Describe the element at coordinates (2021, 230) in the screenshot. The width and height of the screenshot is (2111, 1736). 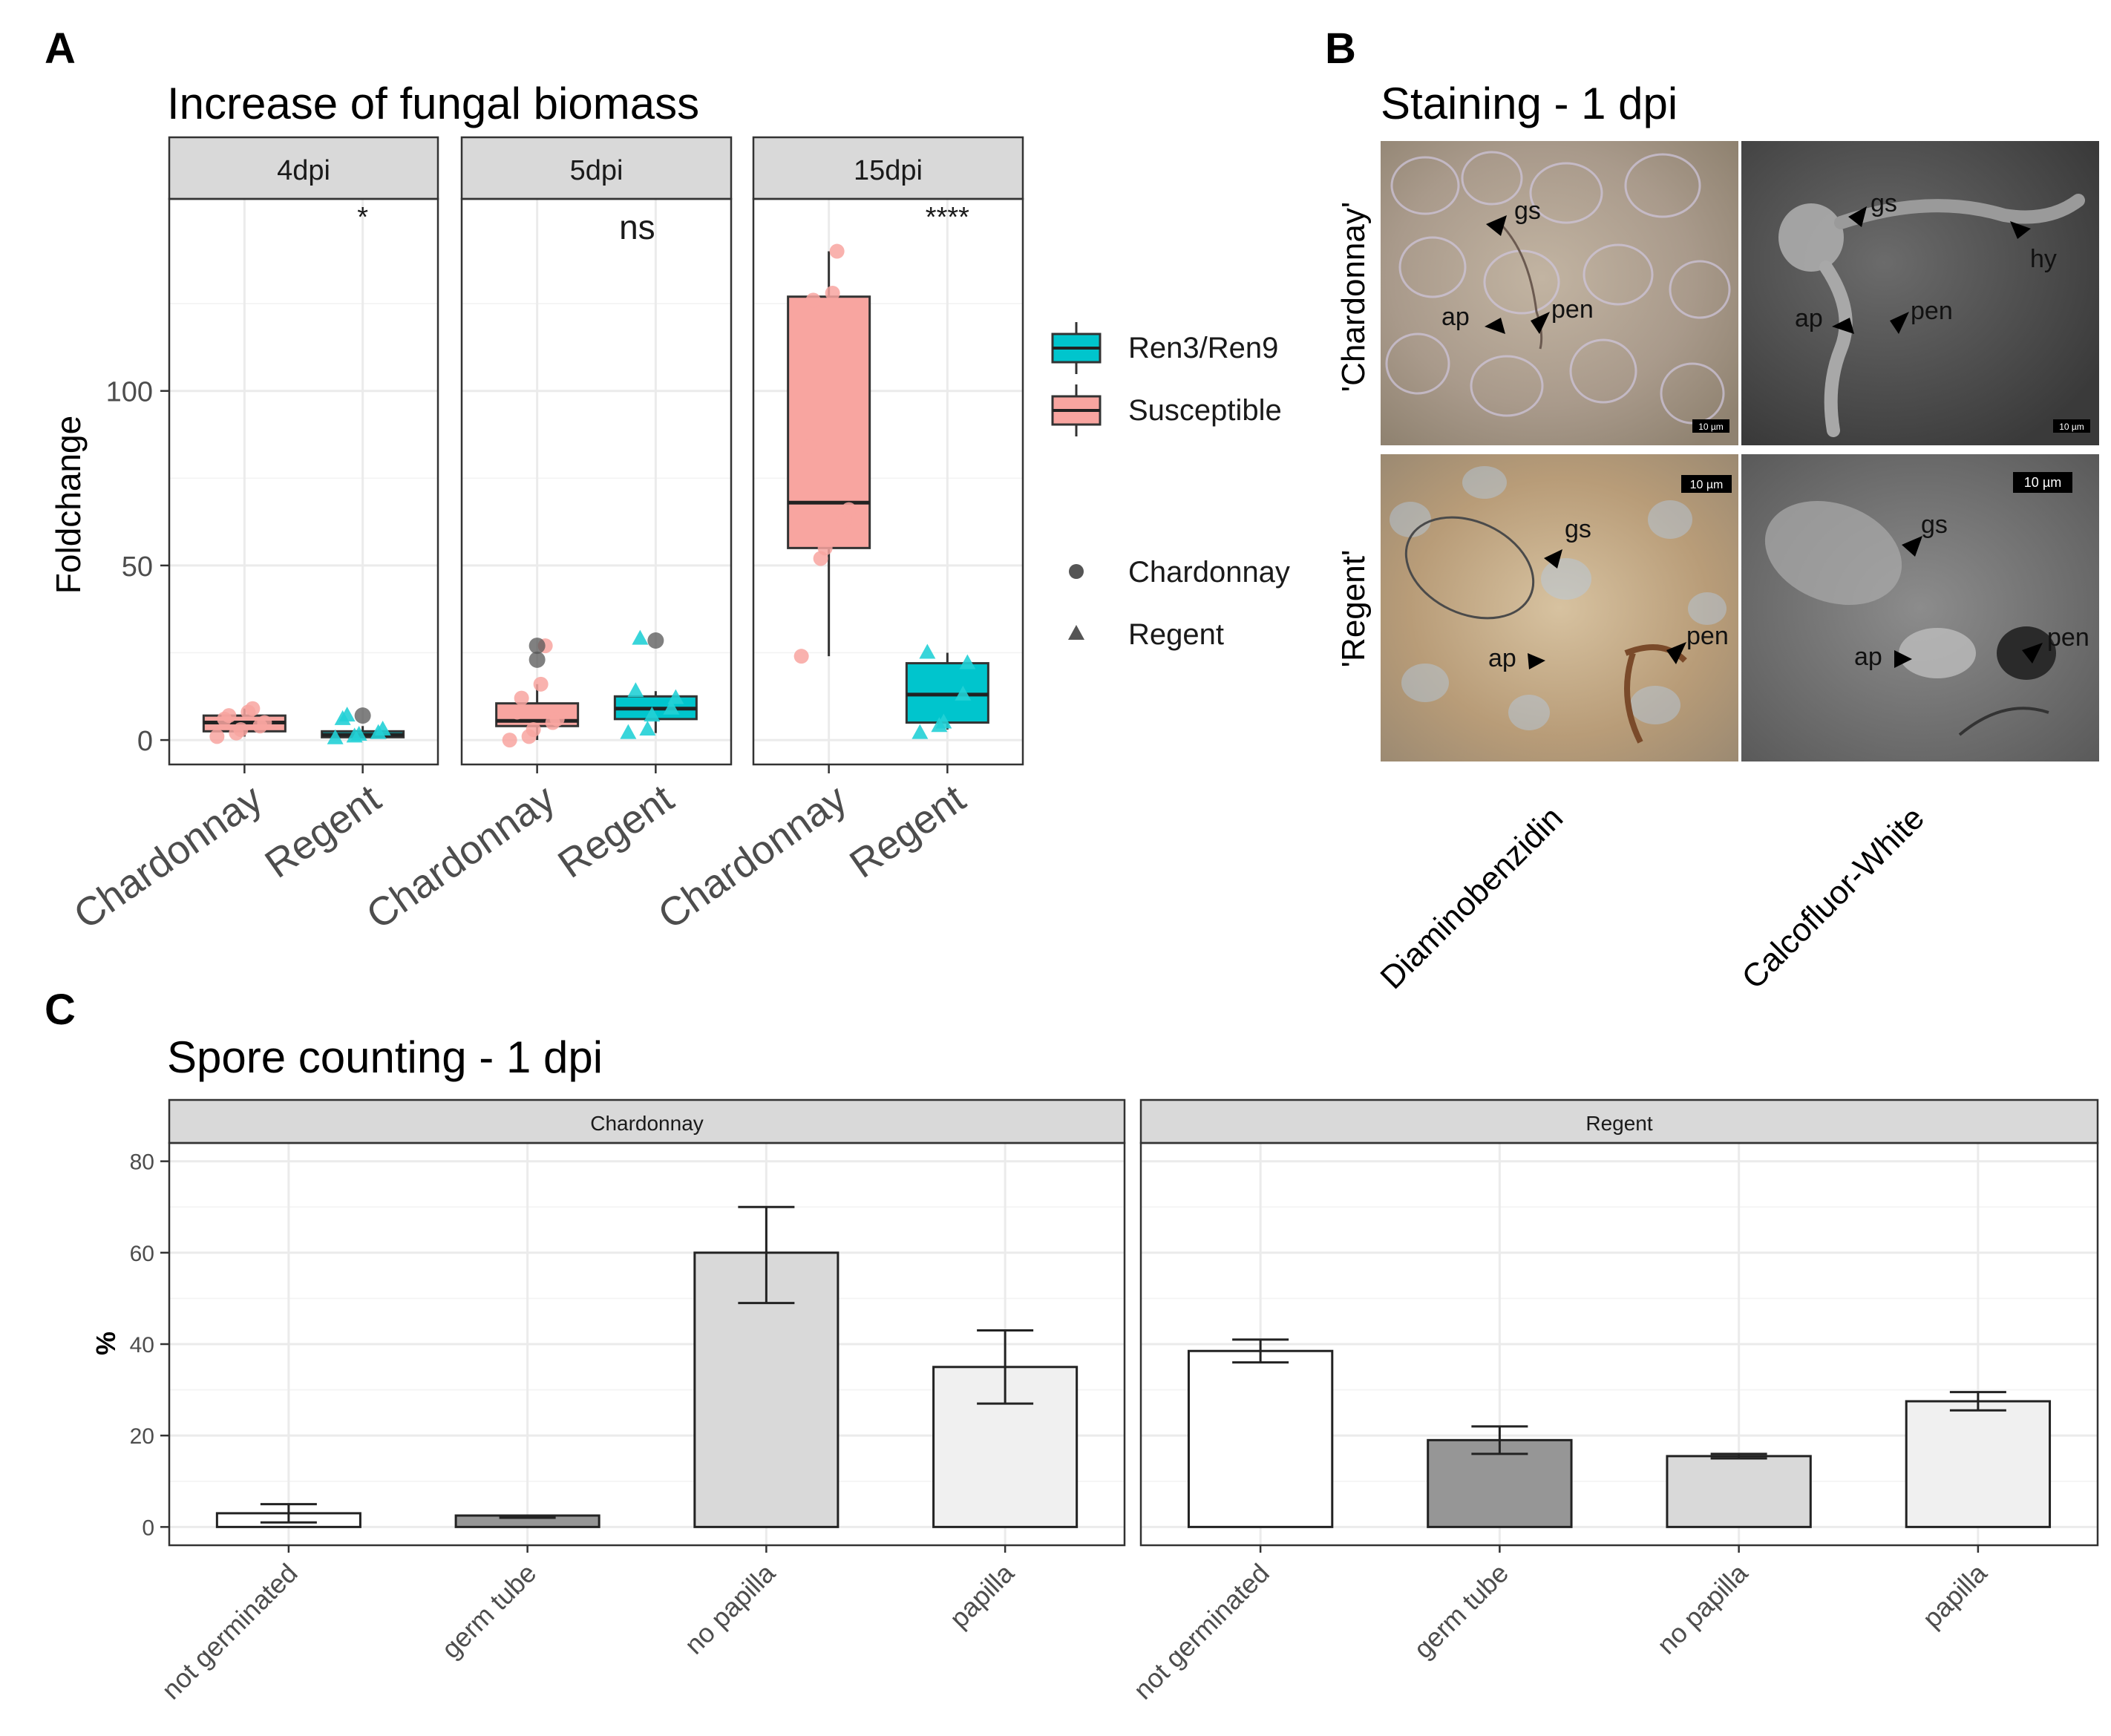
I see `arrow-hy` at that location.